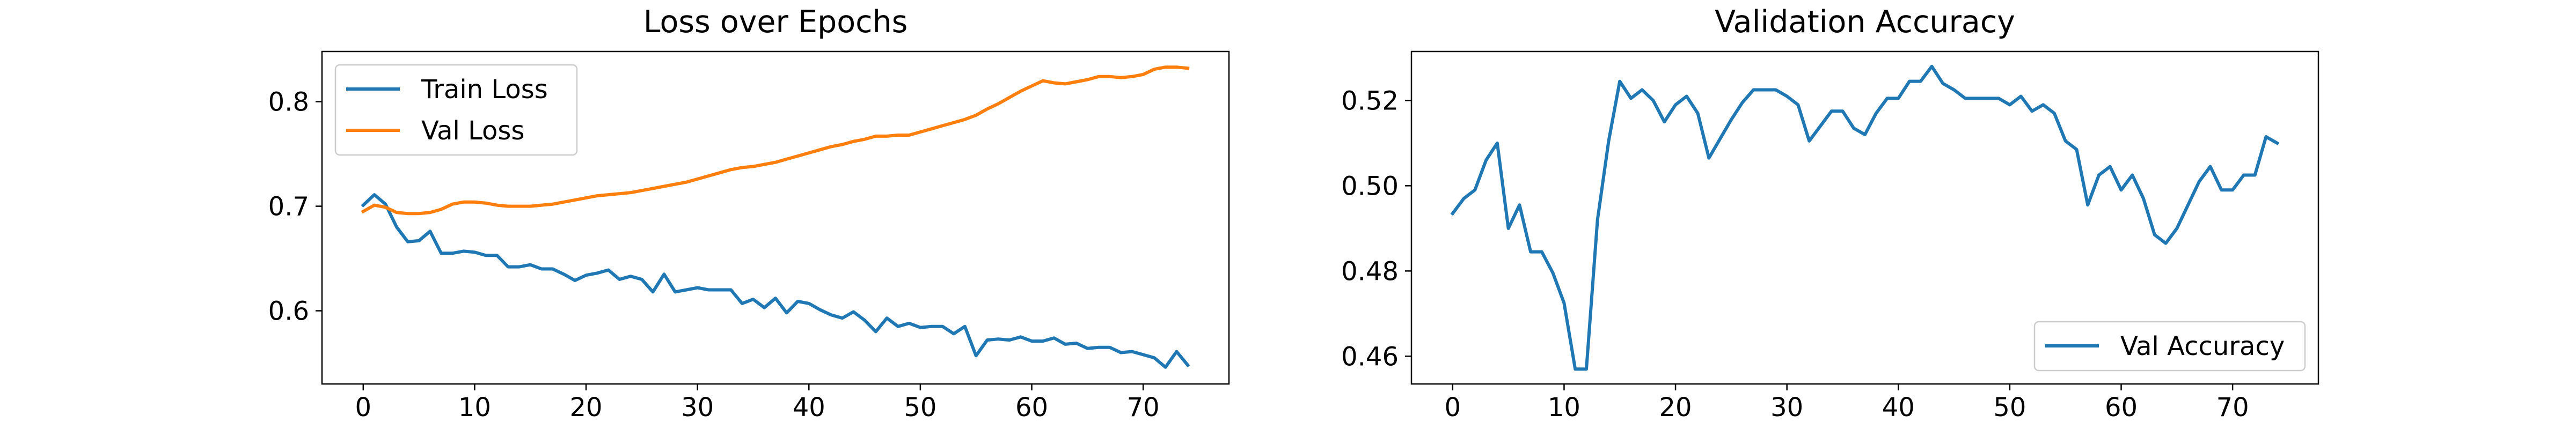  I want to click on loss-legend-label-0: Train Loss, so click(484, 90).